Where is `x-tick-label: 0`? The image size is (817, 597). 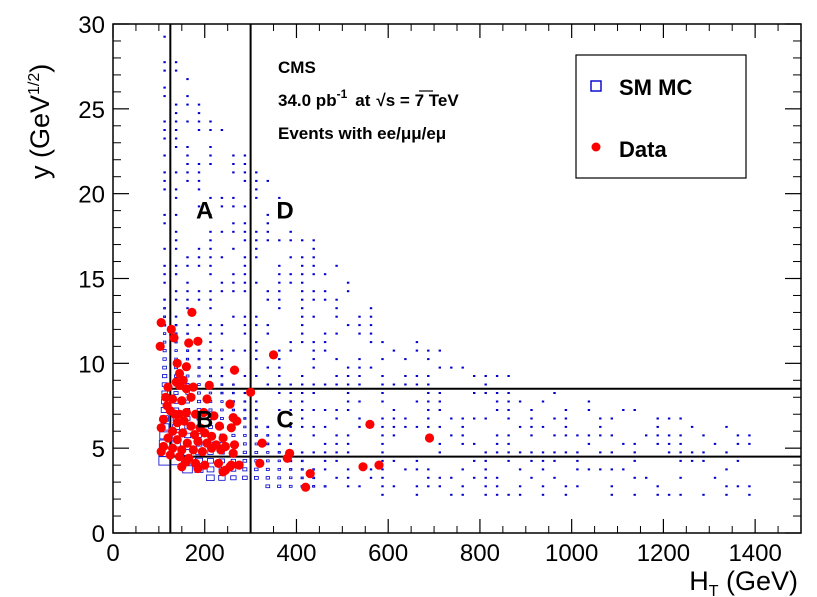 x-tick-label: 0 is located at coordinates (112, 553).